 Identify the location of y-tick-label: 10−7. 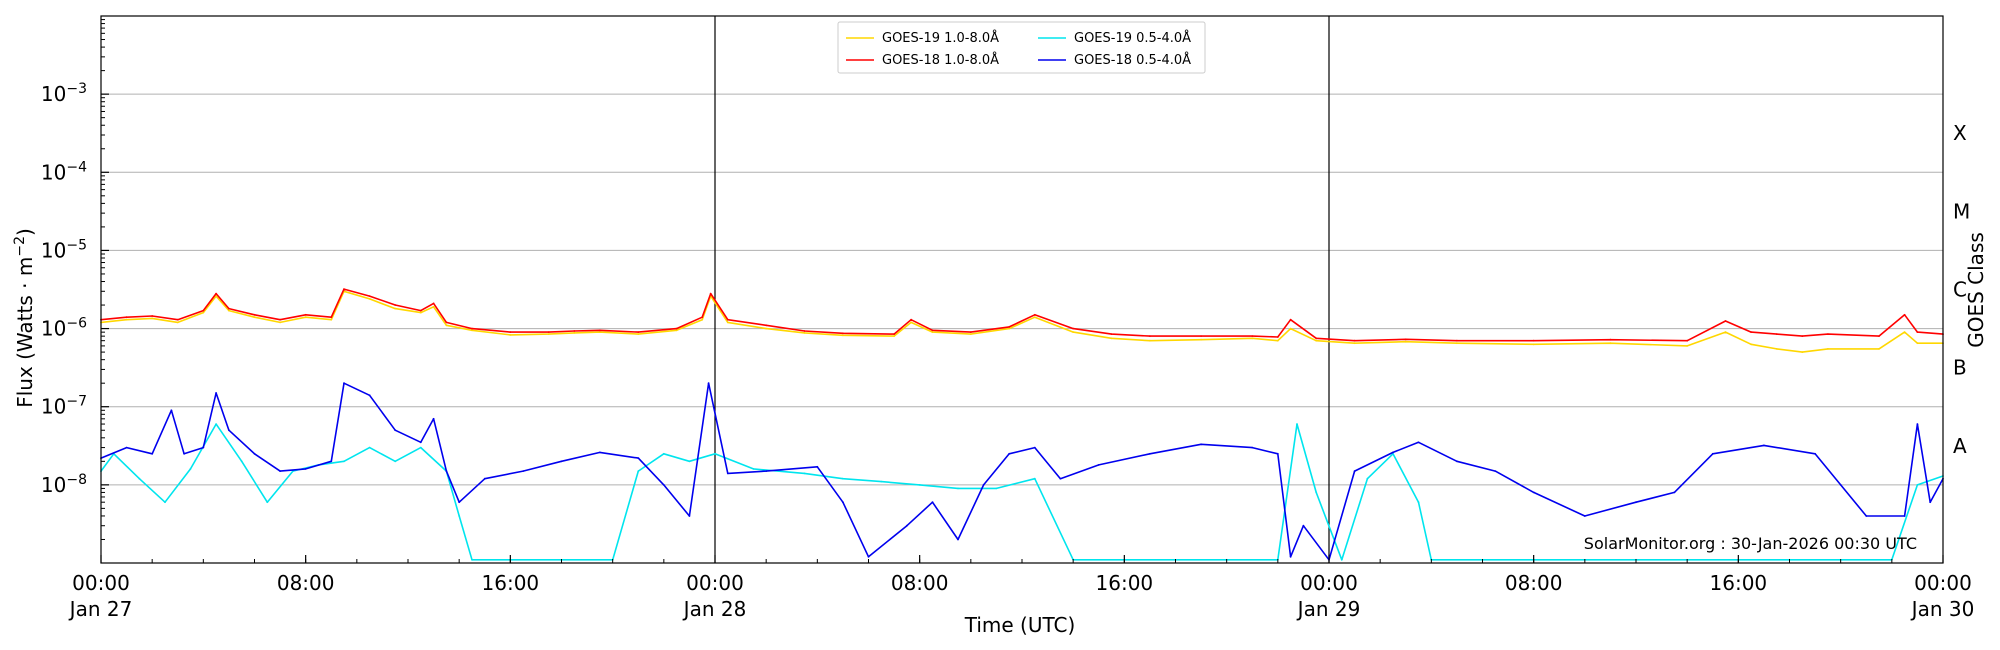
(64, 406).